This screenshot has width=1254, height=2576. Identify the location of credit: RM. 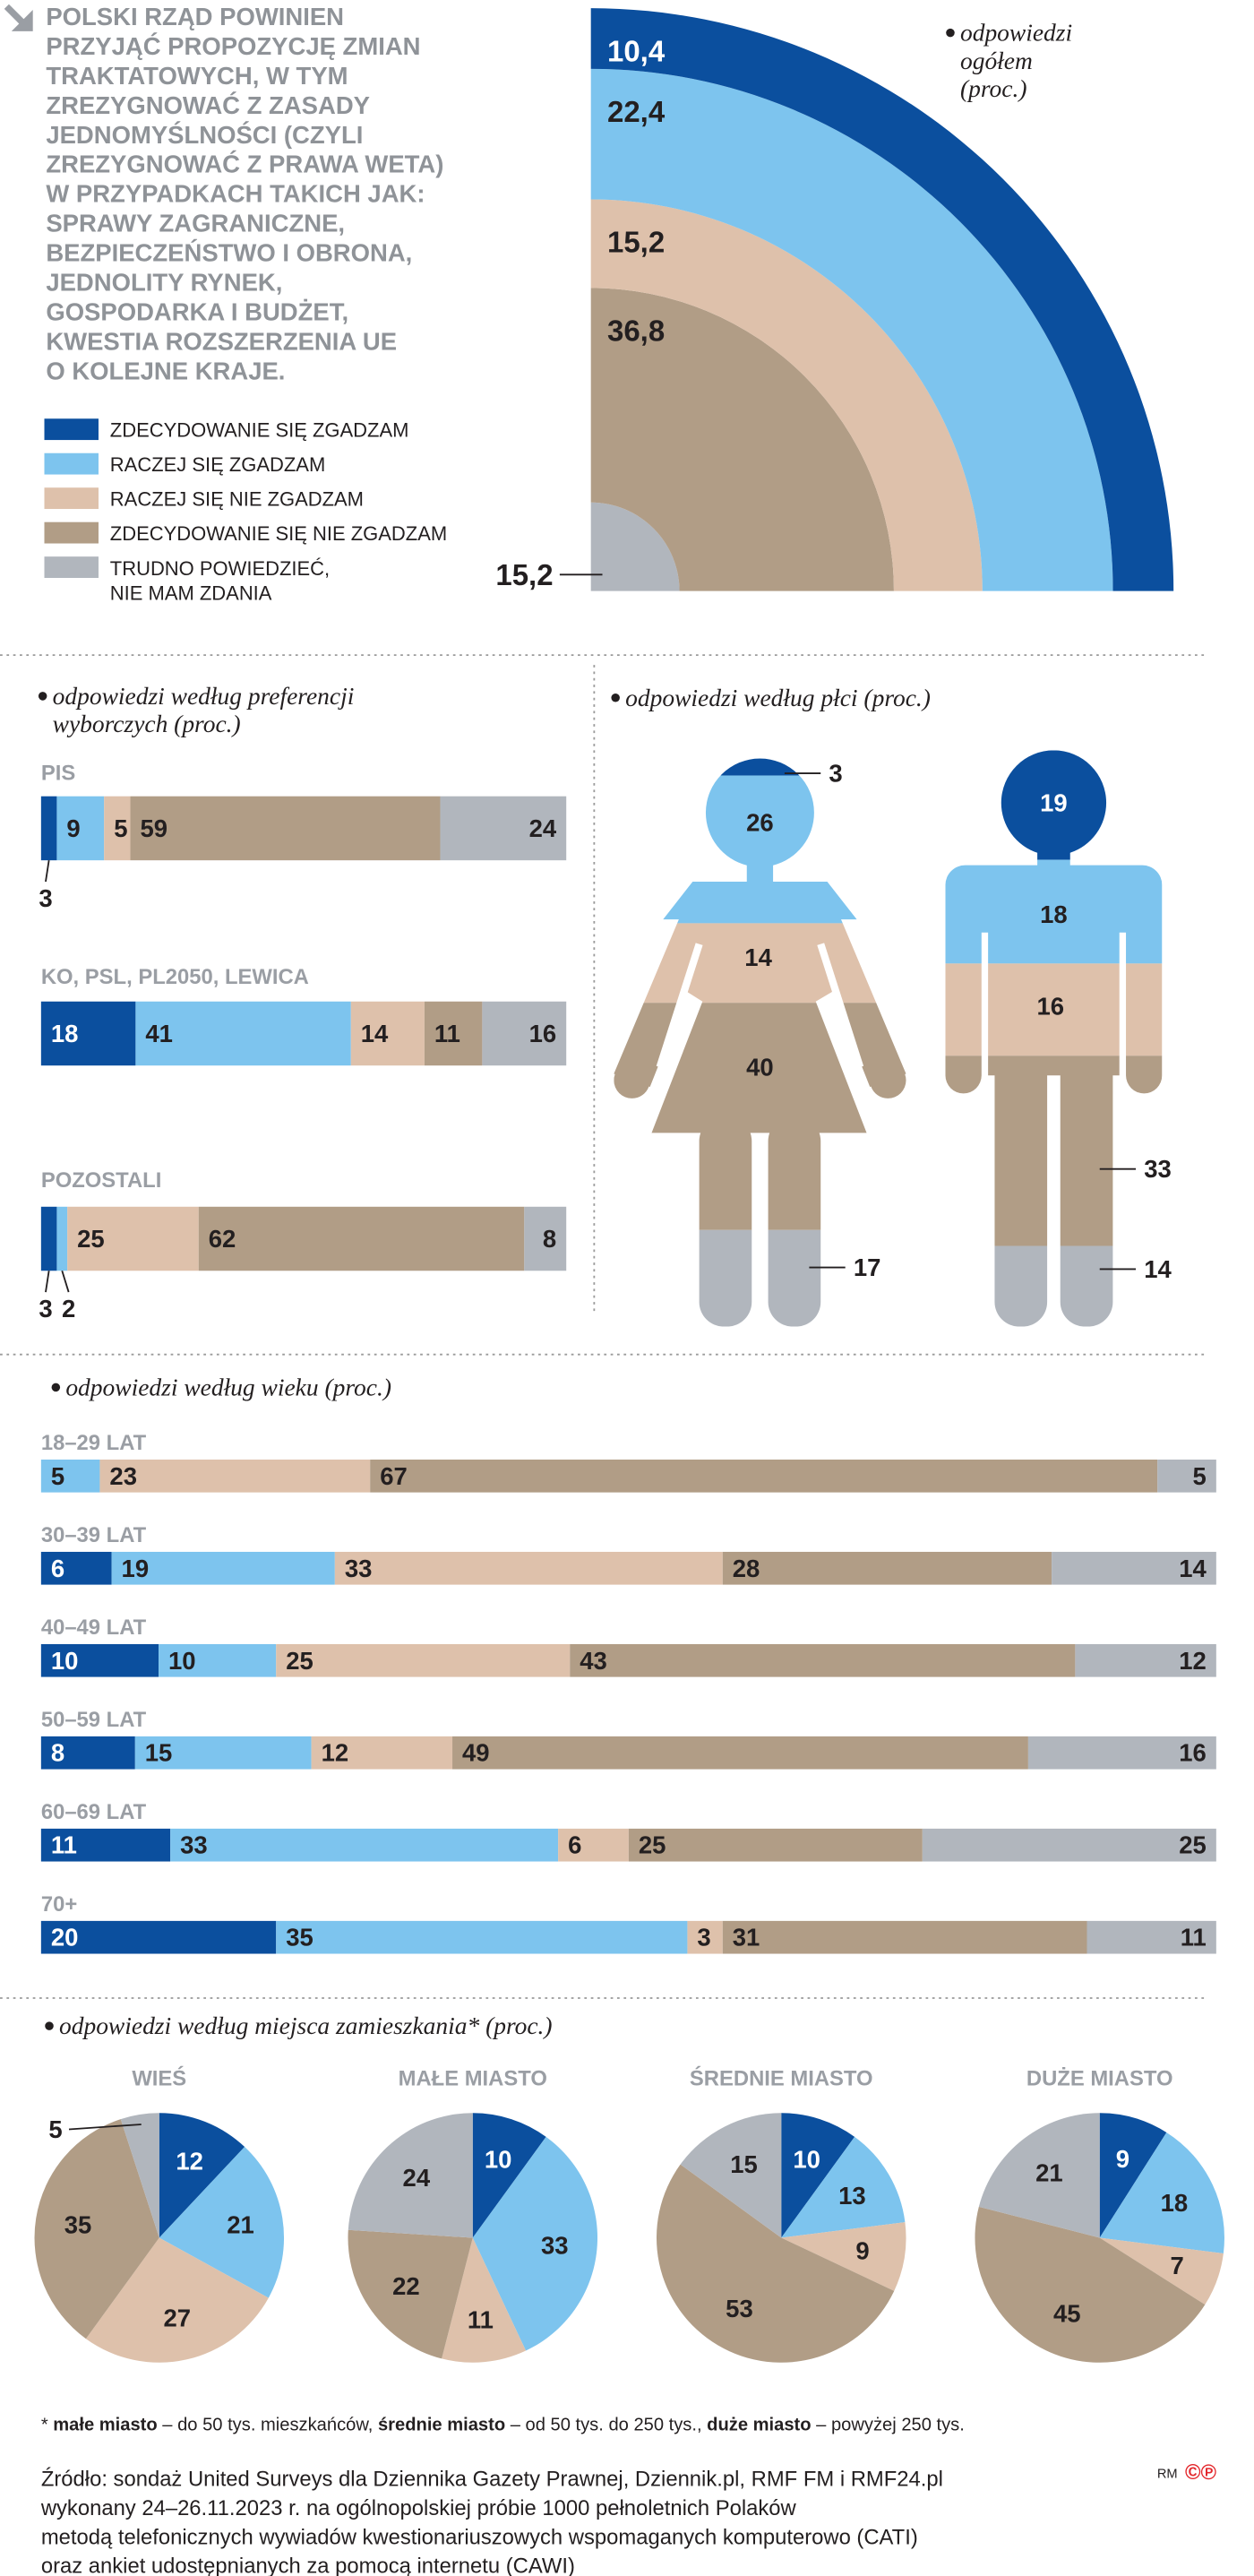
(1167, 2474).